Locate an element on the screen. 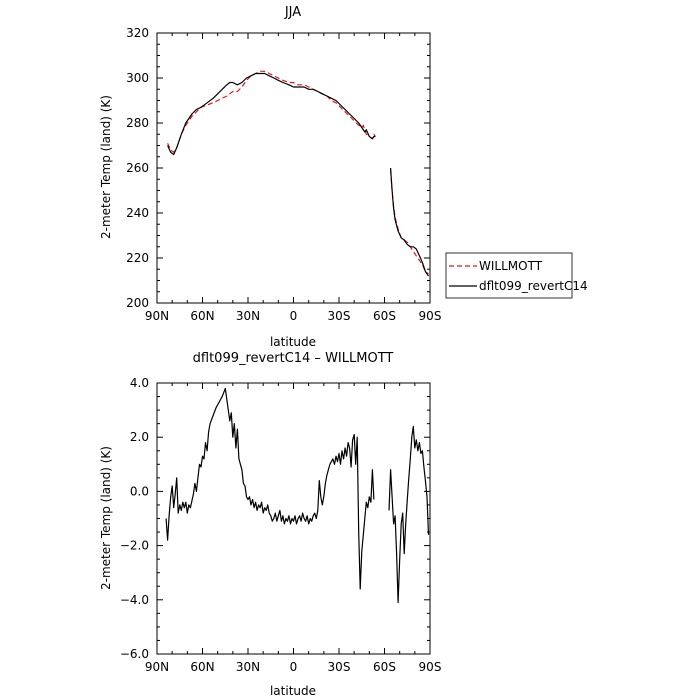  y-tick-label: 280 is located at coordinates (137, 123).